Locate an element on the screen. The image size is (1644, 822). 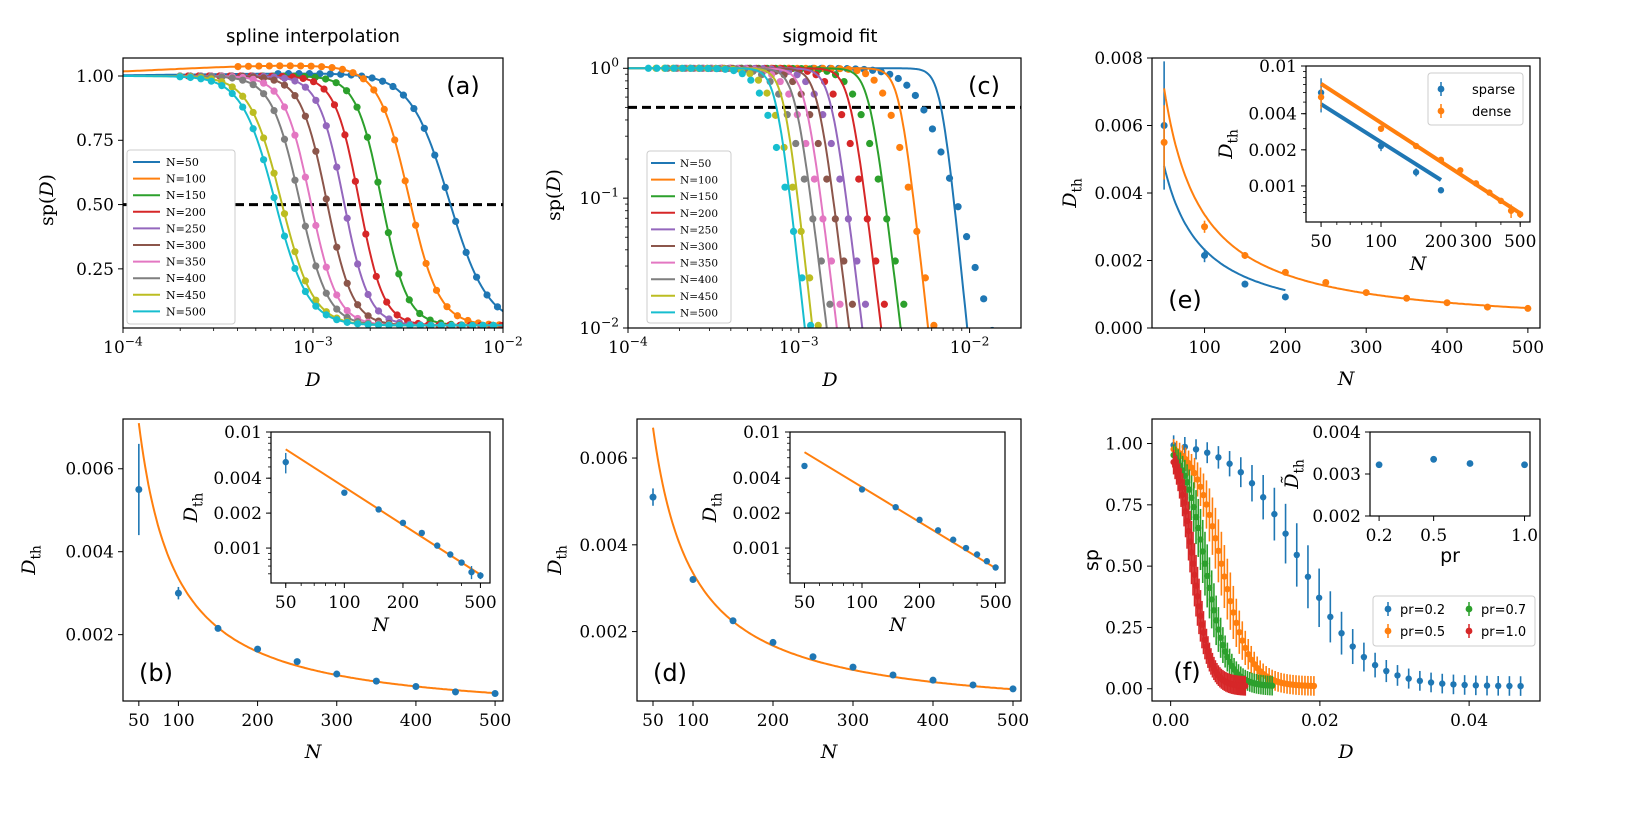
x-axis-label: N is located at coordinates (1346, 379).